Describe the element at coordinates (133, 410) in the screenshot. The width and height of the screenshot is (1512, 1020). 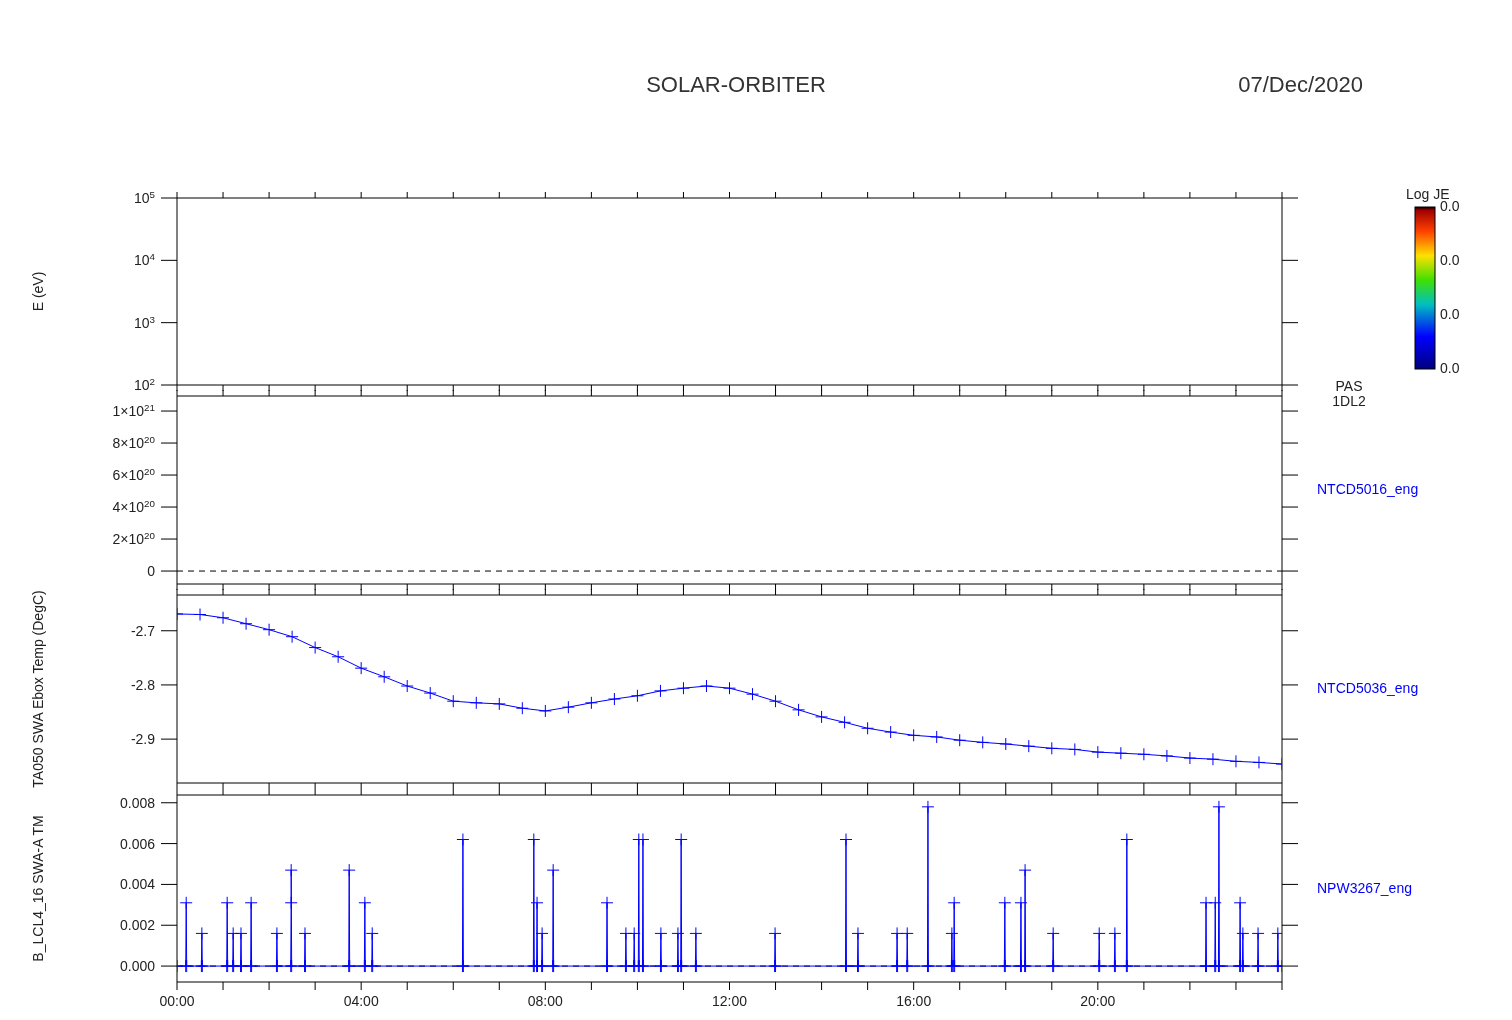
I see `y-tick-label: 1×10$^{21}$` at that location.